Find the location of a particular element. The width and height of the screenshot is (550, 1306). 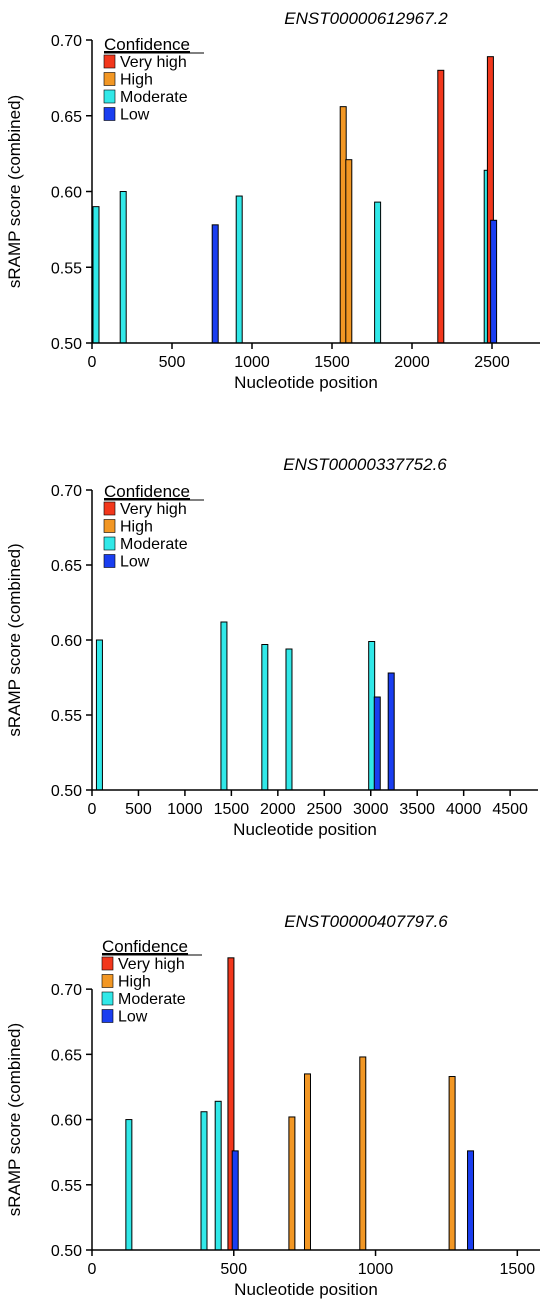

x-tick-label: 3500 is located at coordinates (417, 809).